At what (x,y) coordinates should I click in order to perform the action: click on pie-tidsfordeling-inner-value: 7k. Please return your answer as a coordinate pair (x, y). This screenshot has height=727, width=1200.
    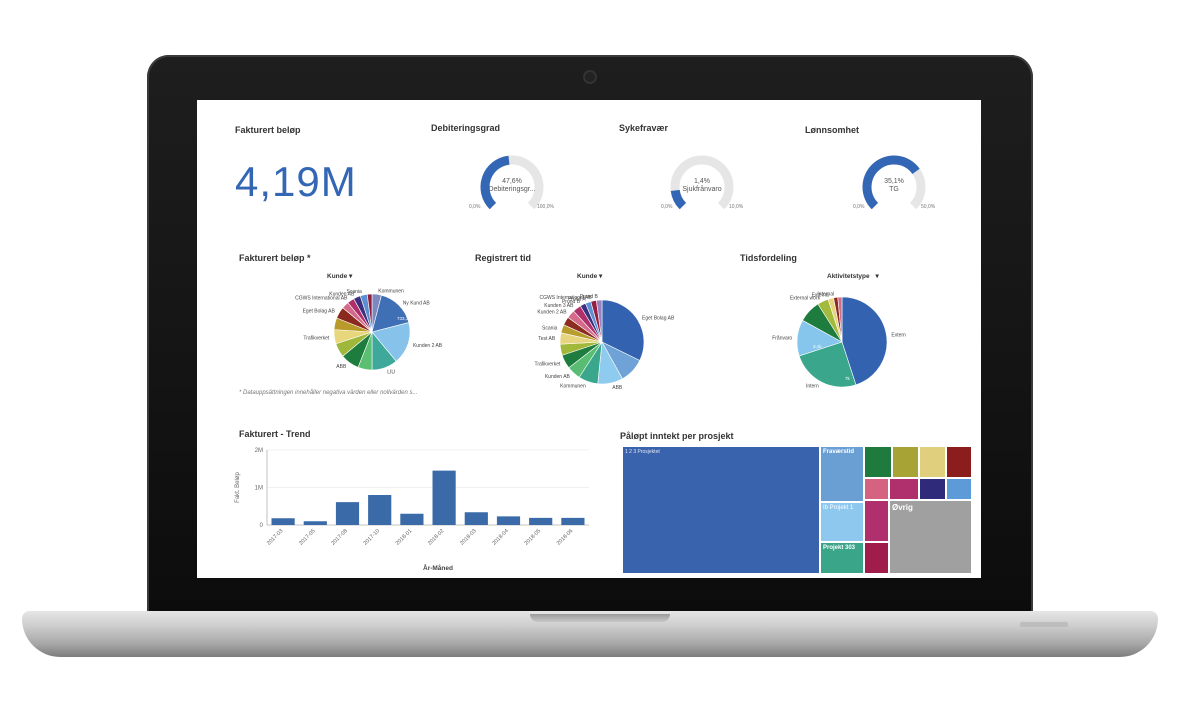
    Looking at the image, I should click on (848, 378).